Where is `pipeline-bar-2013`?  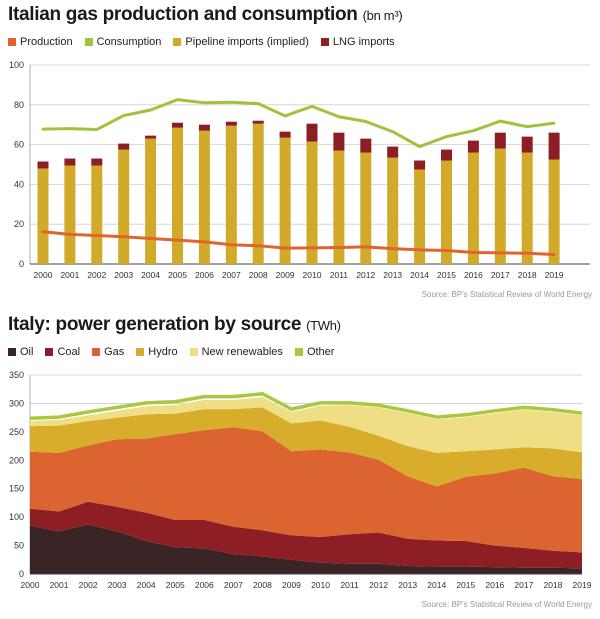 pipeline-bar-2013 is located at coordinates (393, 210).